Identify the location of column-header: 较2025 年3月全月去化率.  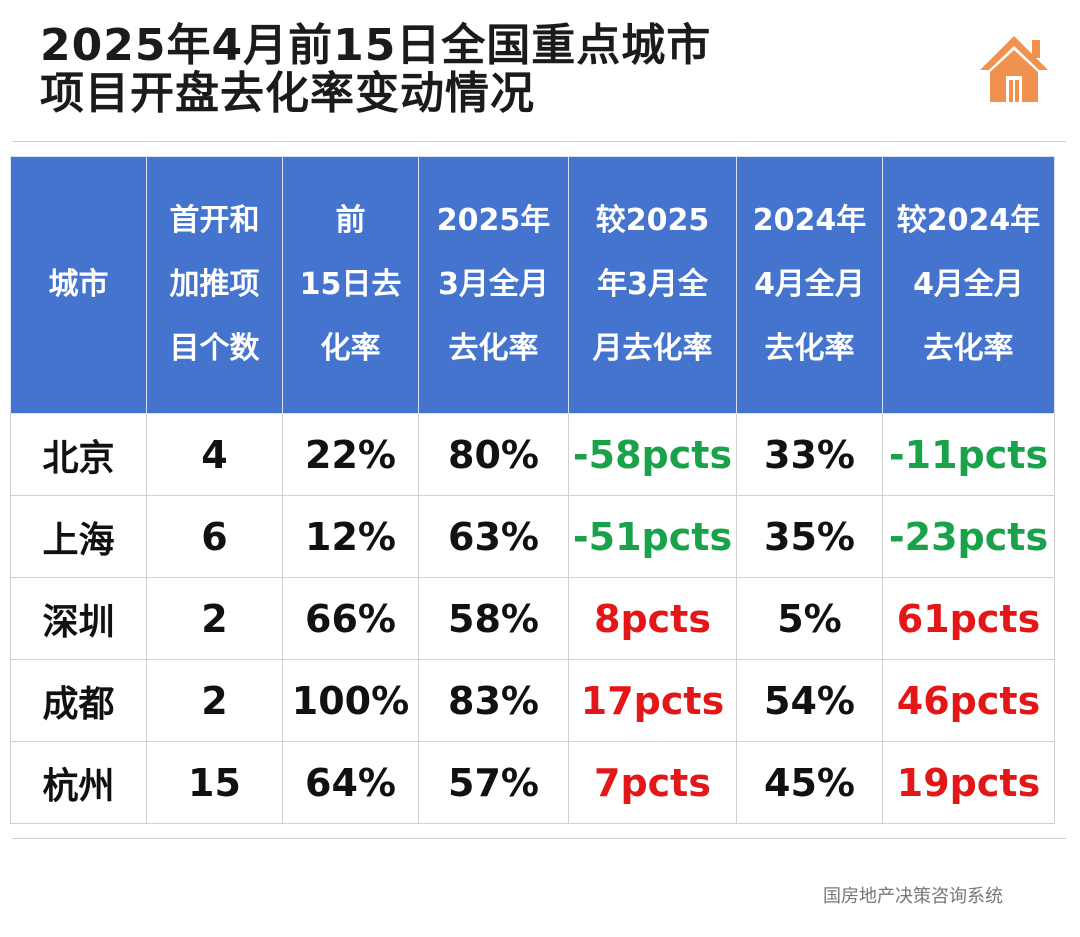
(652, 285).